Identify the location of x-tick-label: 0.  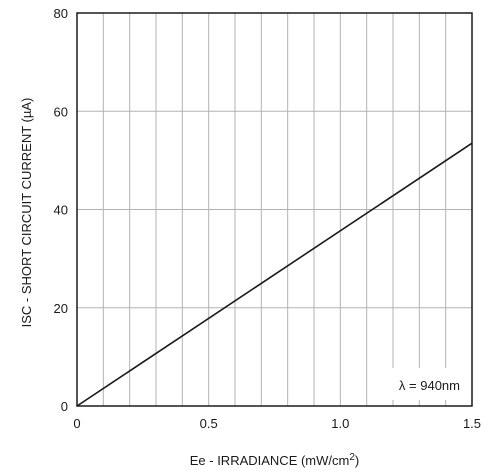
(76, 423).